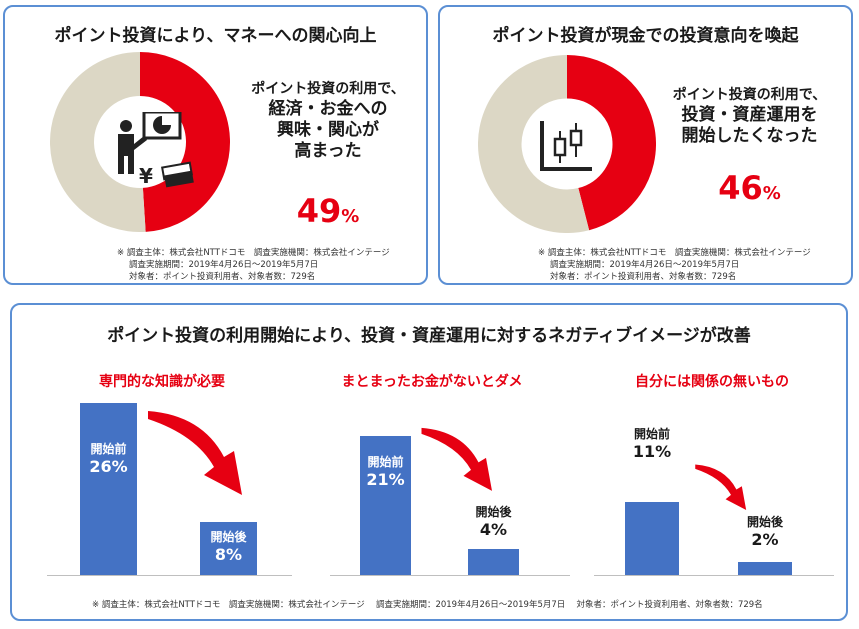  Describe the element at coordinates (328, 151) in the screenshot. I see `donut-label-line: 高まった` at that location.